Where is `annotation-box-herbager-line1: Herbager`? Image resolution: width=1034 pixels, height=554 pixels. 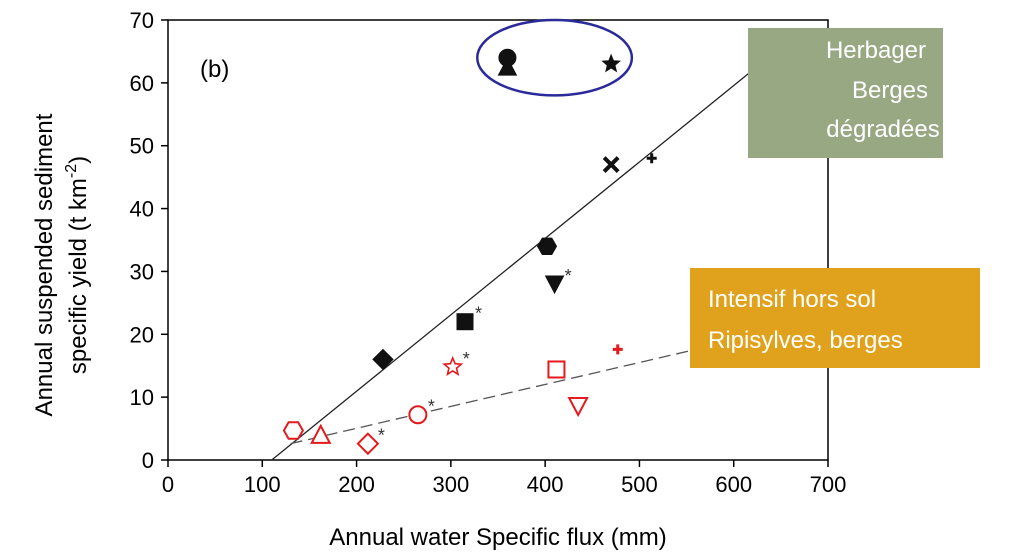 annotation-box-herbager-line1: Herbager is located at coordinates (876, 50).